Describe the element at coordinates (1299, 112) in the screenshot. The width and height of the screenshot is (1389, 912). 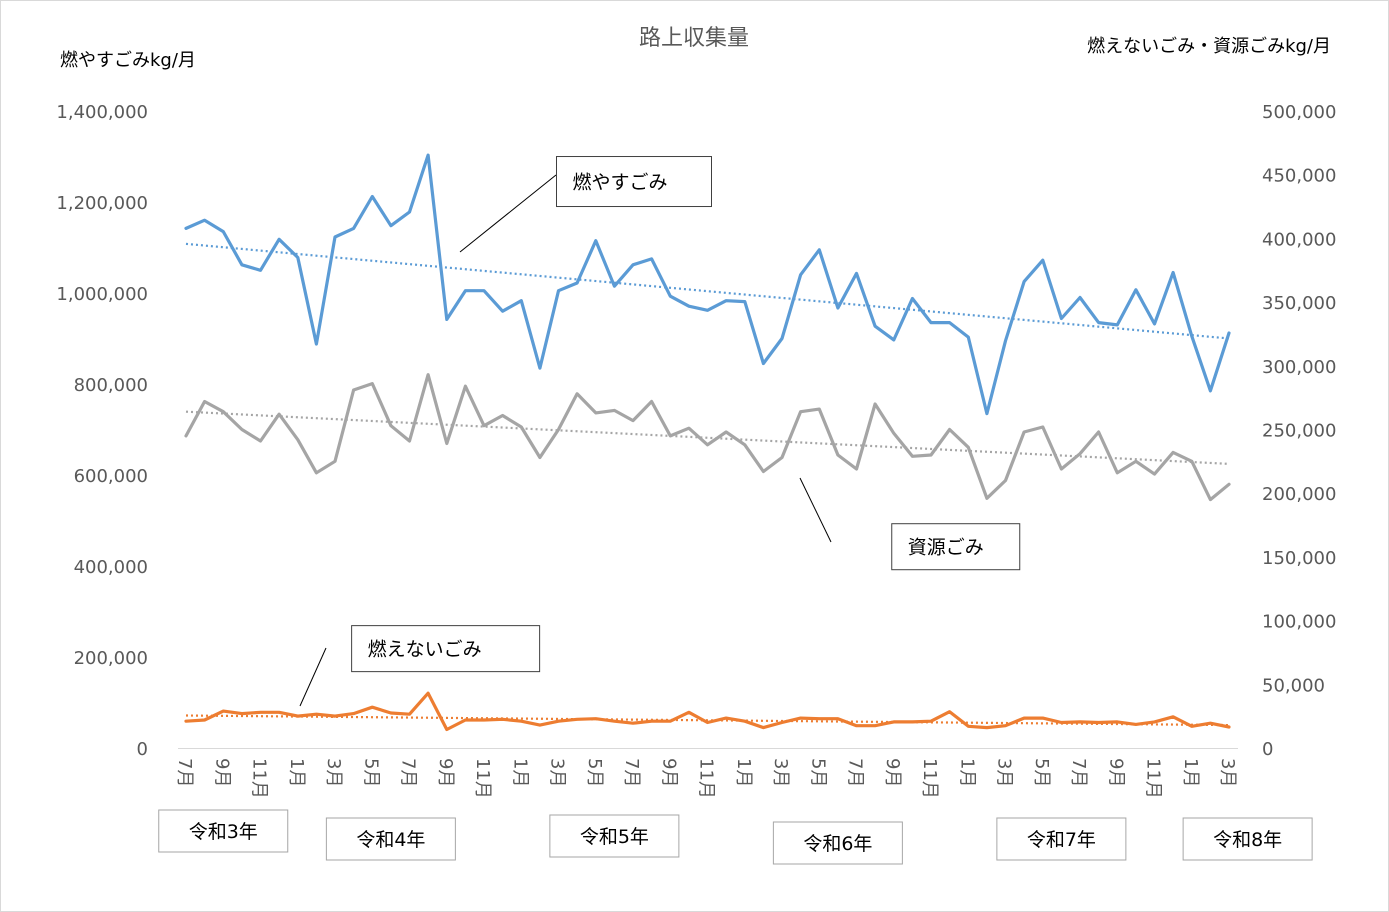
I see `right-tick-label: 500,000` at that location.